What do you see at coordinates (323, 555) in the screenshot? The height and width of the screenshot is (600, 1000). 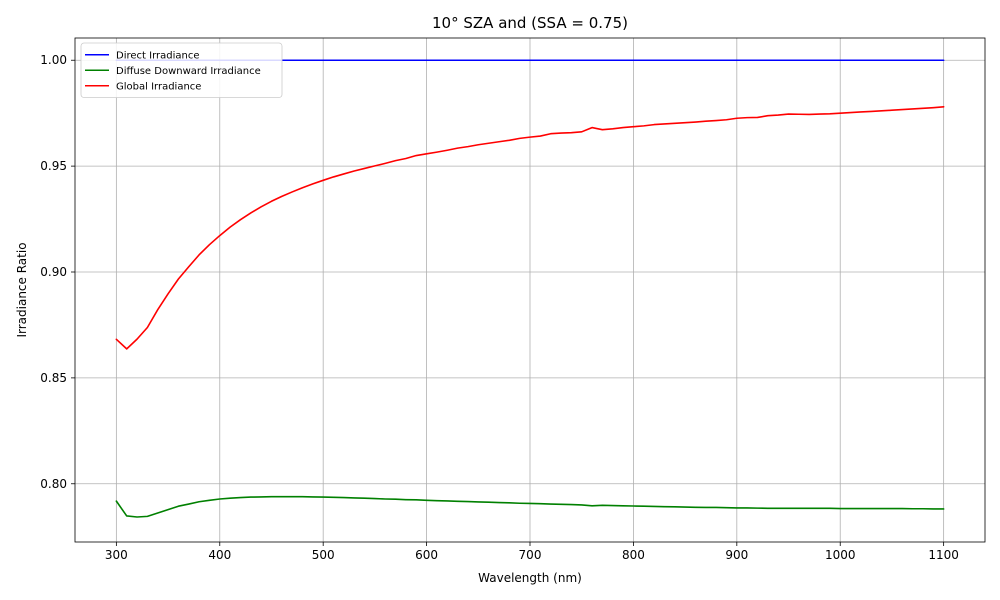 I see `x-tick-label: 500` at bounding box center [323, 555].